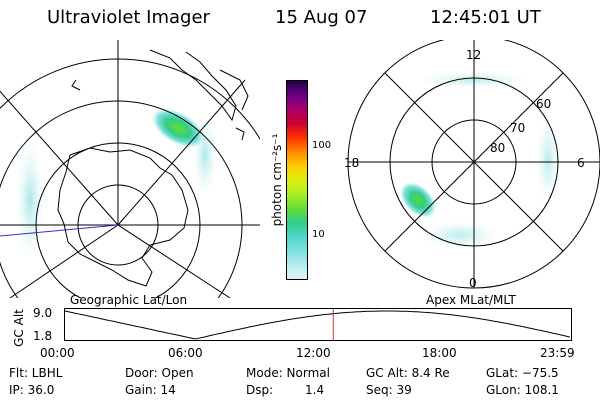  What do you see at coordinates (522, 373) in the screenshot?
I see `glat-status: GLat: −75.5` at bounding box center [522, 373].